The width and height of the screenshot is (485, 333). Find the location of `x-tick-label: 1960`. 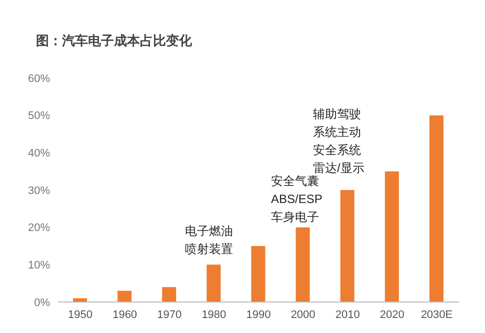

x-tick-label: 1960 is located at coordinates (125, 314).